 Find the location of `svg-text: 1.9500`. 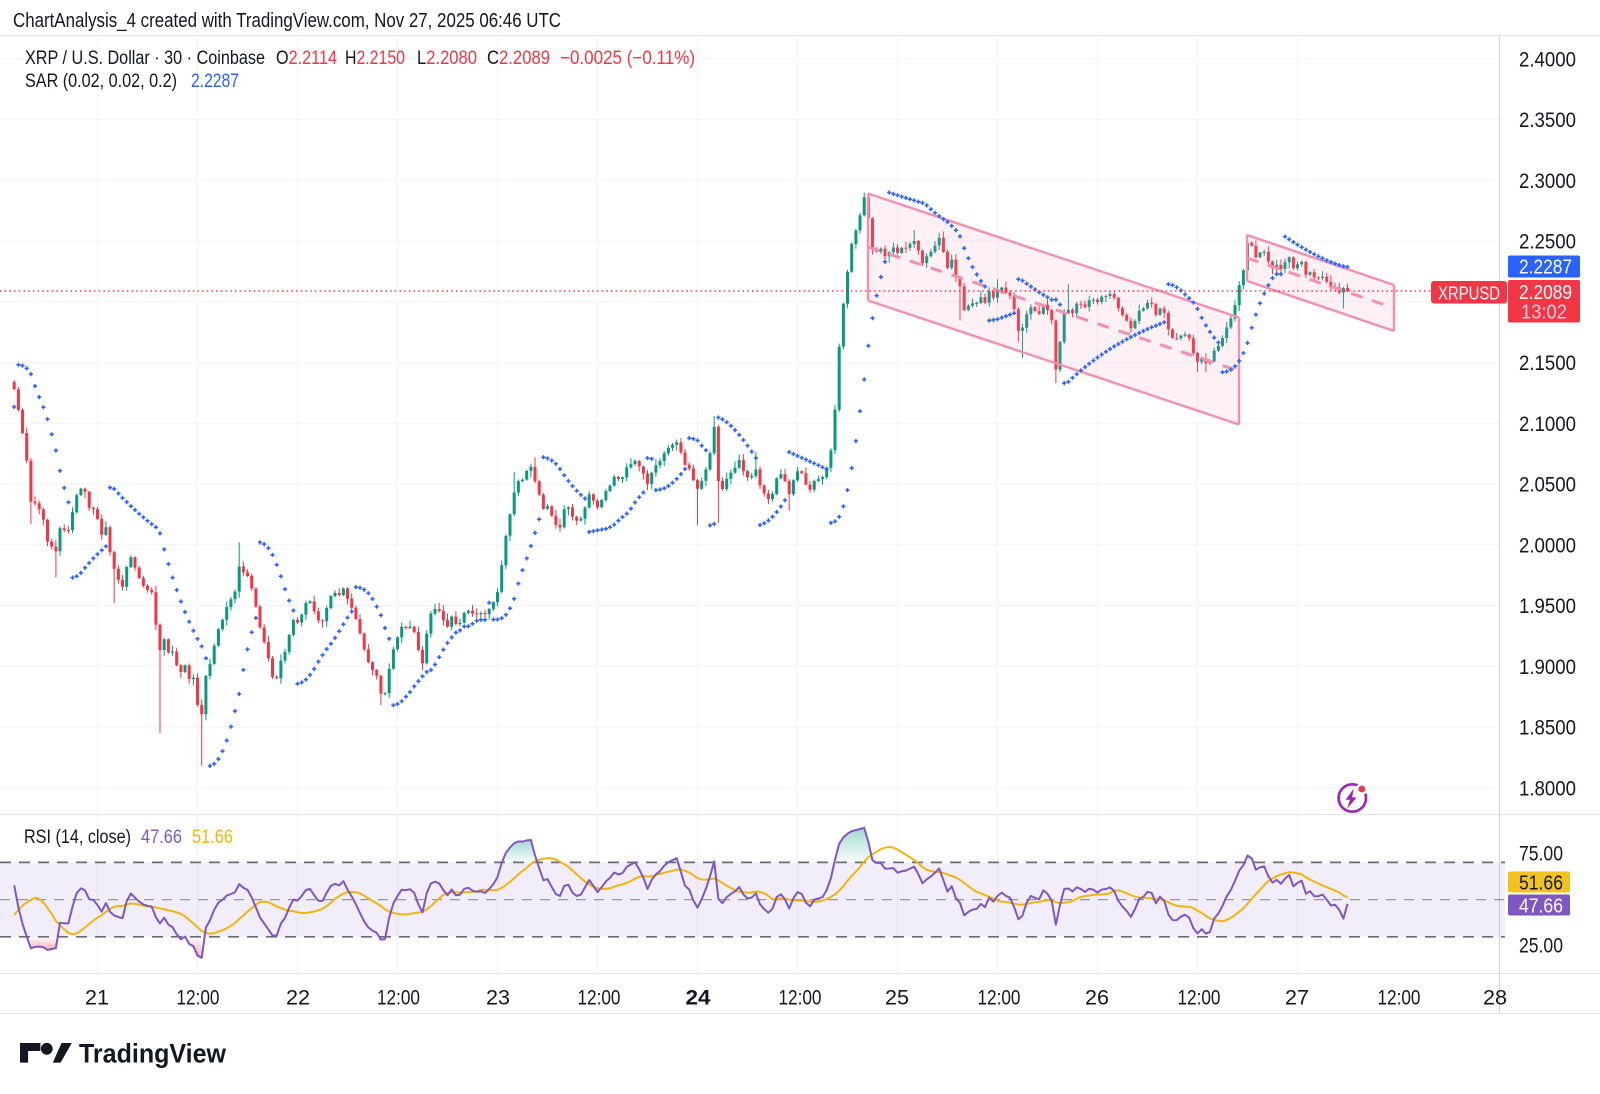

svg-text: 1.9500 is located at coordinates (1547, 606).